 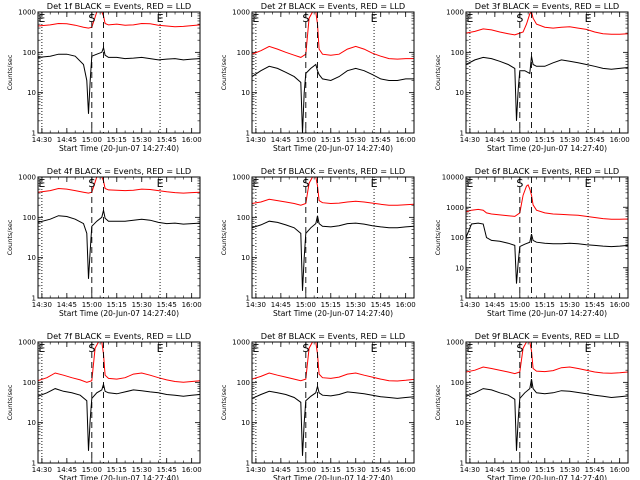 What do you see at coordinates (333, 6) in the screenshot?
I see `panel-title: Det 2f BLACK = Events, RED = LLD` at bounding box center [333, 6].